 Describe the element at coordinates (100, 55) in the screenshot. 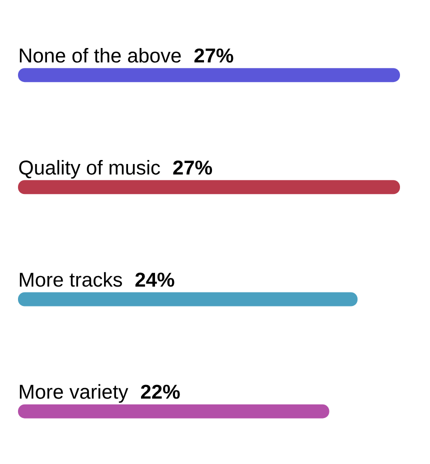

I see `y-tick-label: None of the above` at that location.